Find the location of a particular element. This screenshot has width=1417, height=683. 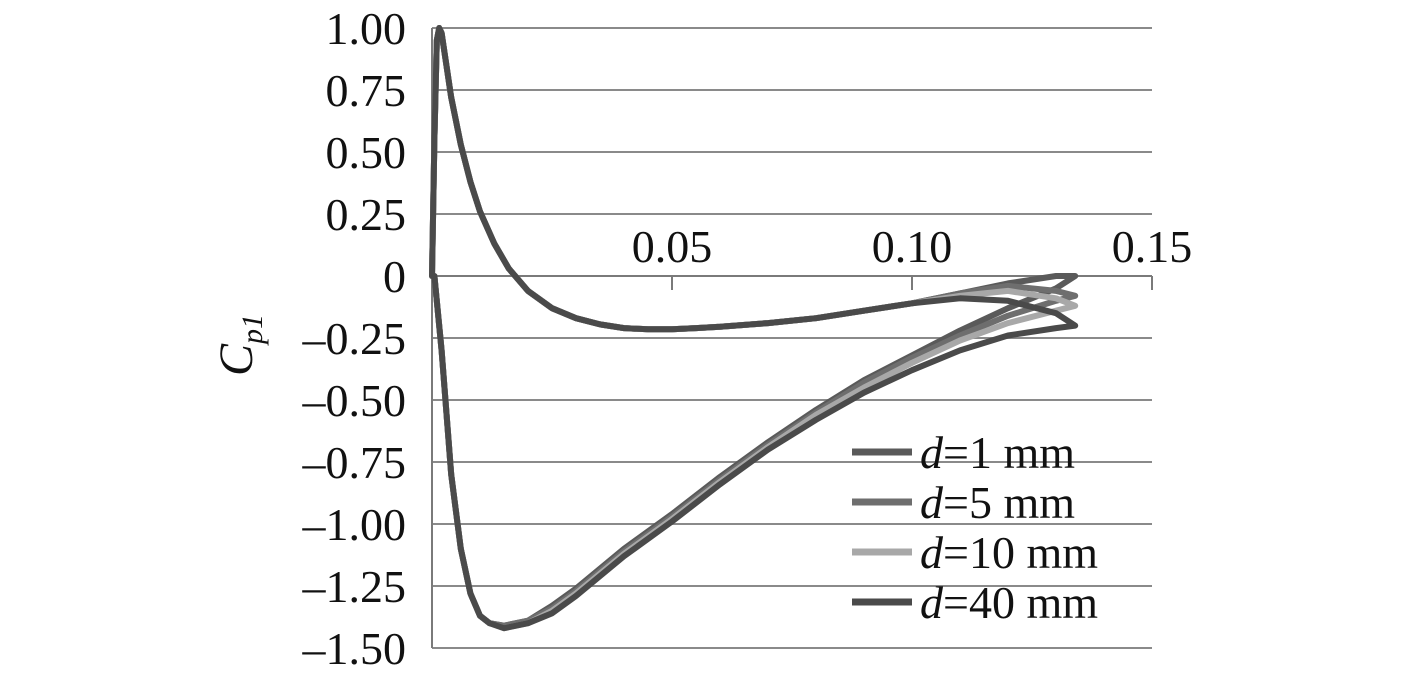

legend-label: d=40 mm is located at coordinates (1009, 602).